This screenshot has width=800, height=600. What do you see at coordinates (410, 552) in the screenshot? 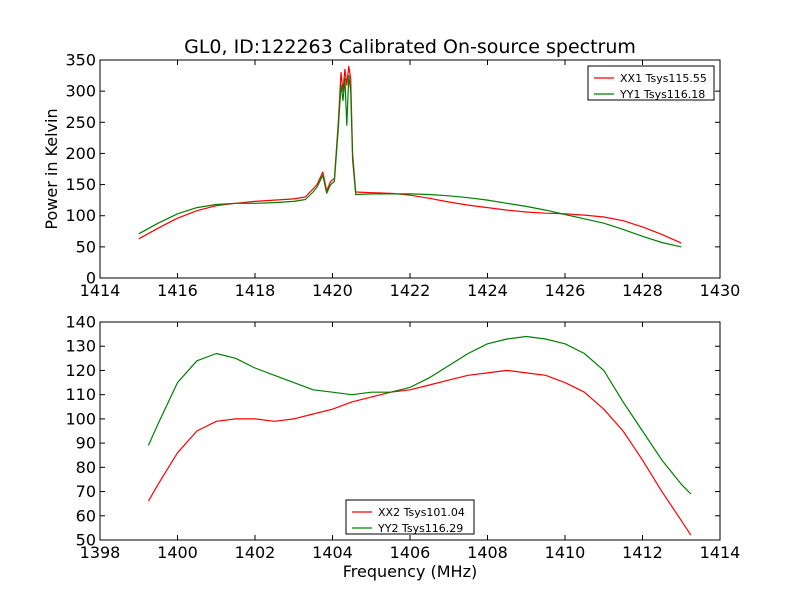
I see `x-tick-label: 1406` at bounding box center [410, 552].